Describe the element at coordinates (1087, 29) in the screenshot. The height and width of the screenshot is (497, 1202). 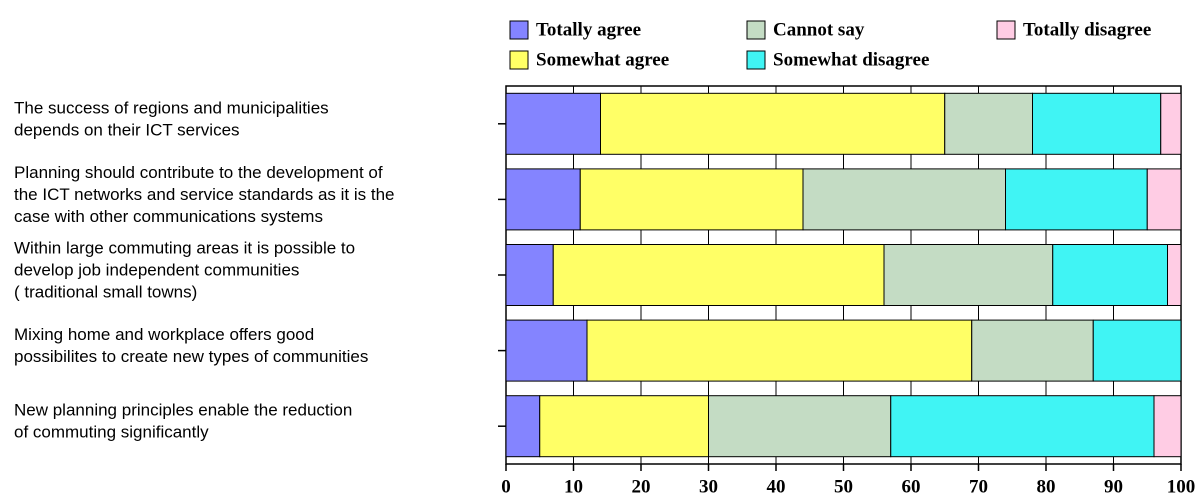
I see `legend-label: Totally disagree` at that location.